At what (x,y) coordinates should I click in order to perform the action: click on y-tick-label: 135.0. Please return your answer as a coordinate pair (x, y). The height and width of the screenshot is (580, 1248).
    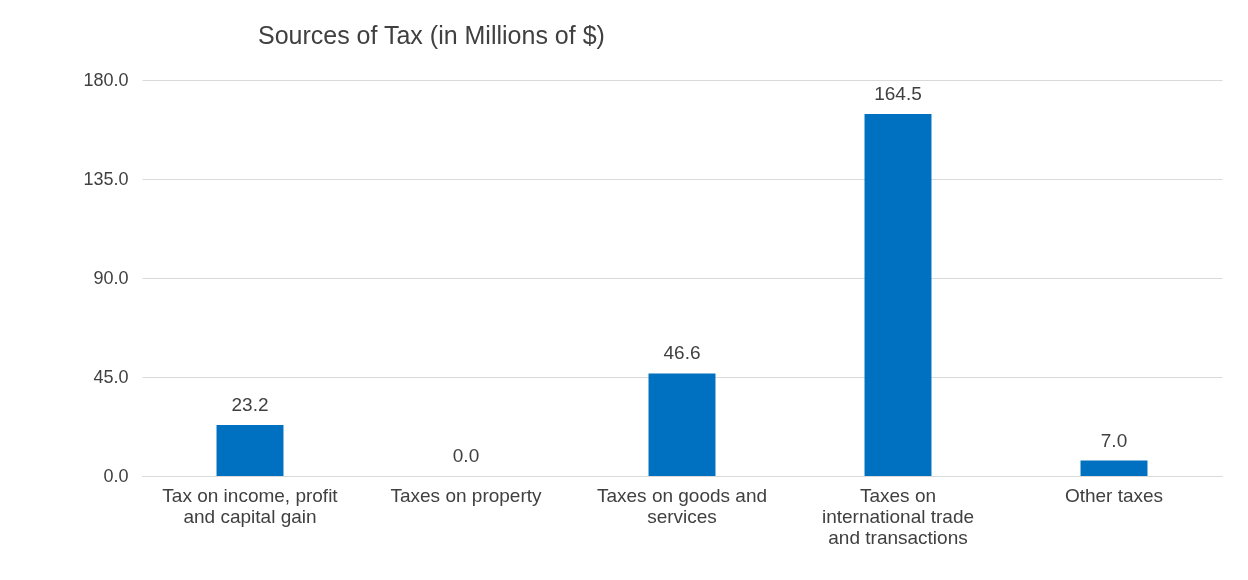
    Looking at the image, I should click on (106, 178).